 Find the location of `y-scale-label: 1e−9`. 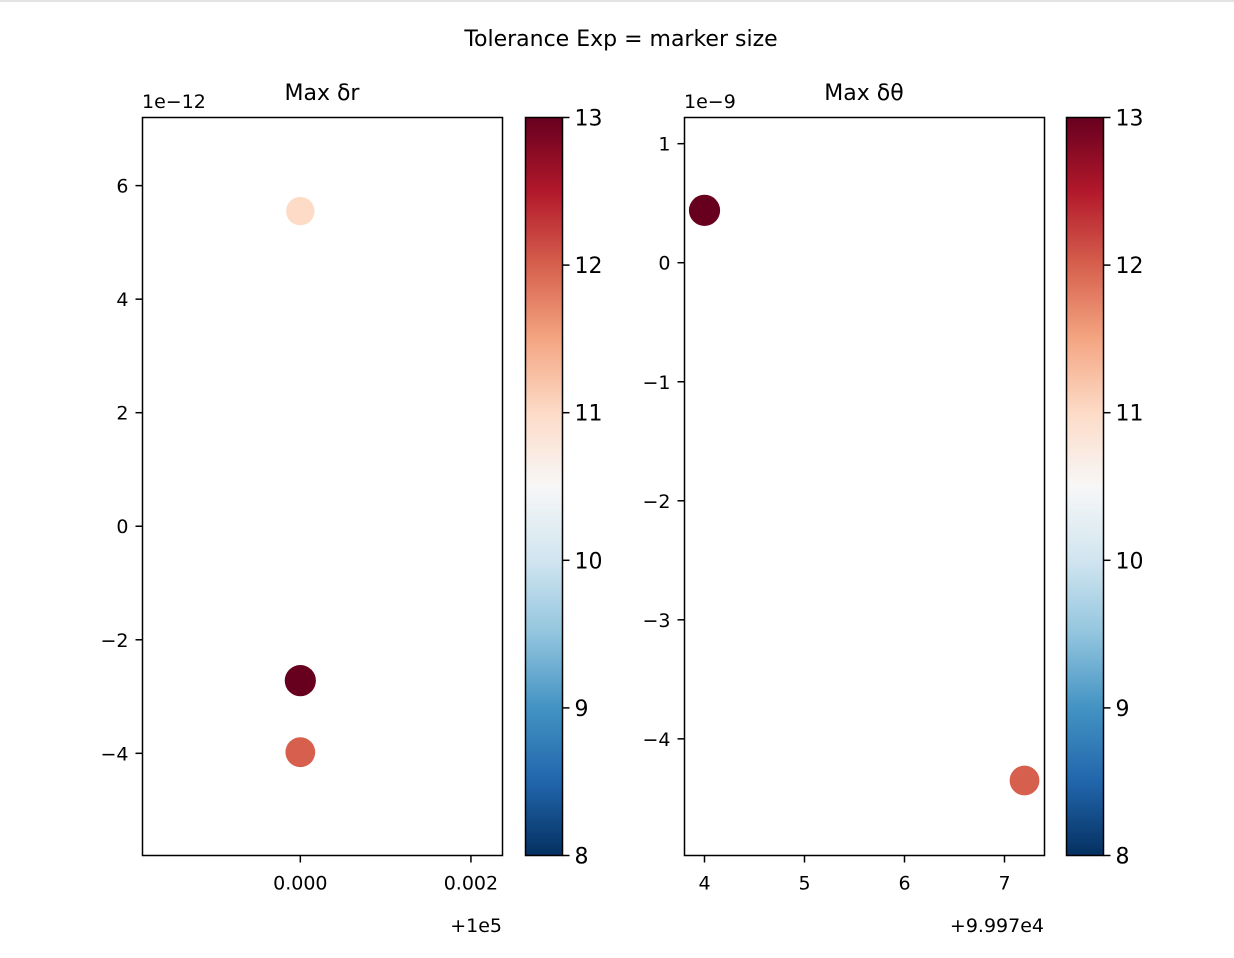

y-scale-label: 1e−9 is located at coordinates (710, 102).